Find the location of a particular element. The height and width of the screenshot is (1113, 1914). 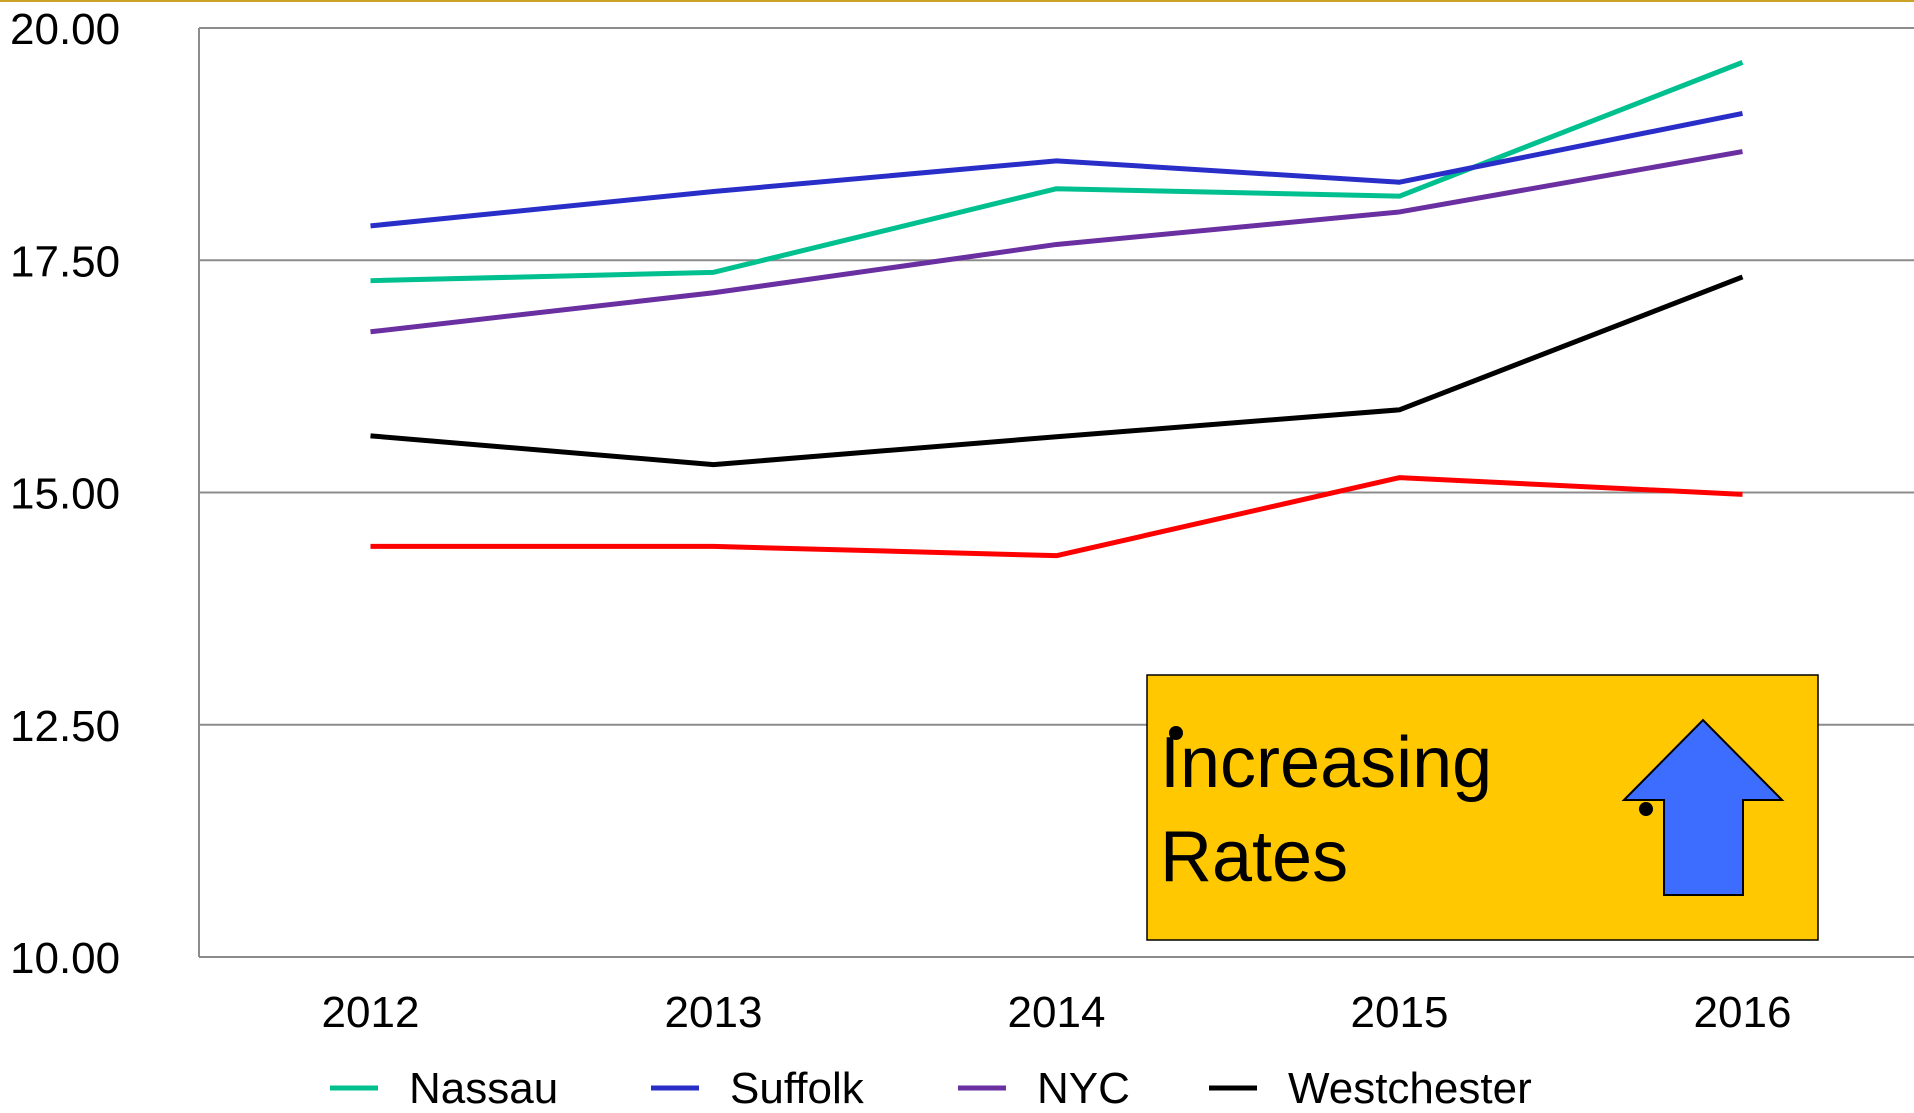

y-tick-label: 12.50 is located at coordinates (65, 726).